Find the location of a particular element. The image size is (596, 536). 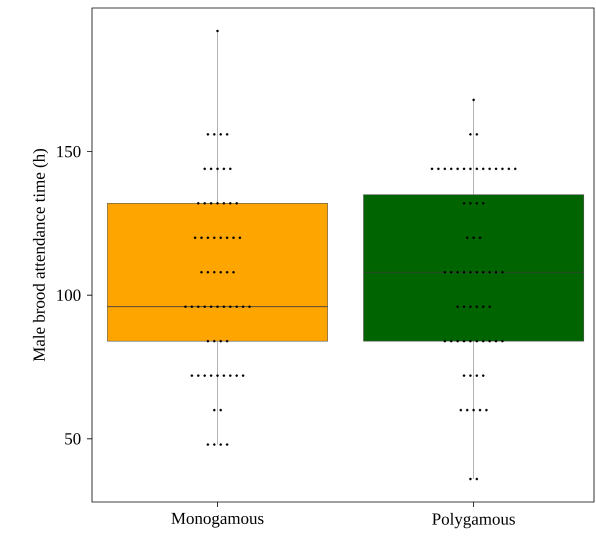

y-tick-label: 100 is located at coordinates (69, 295).